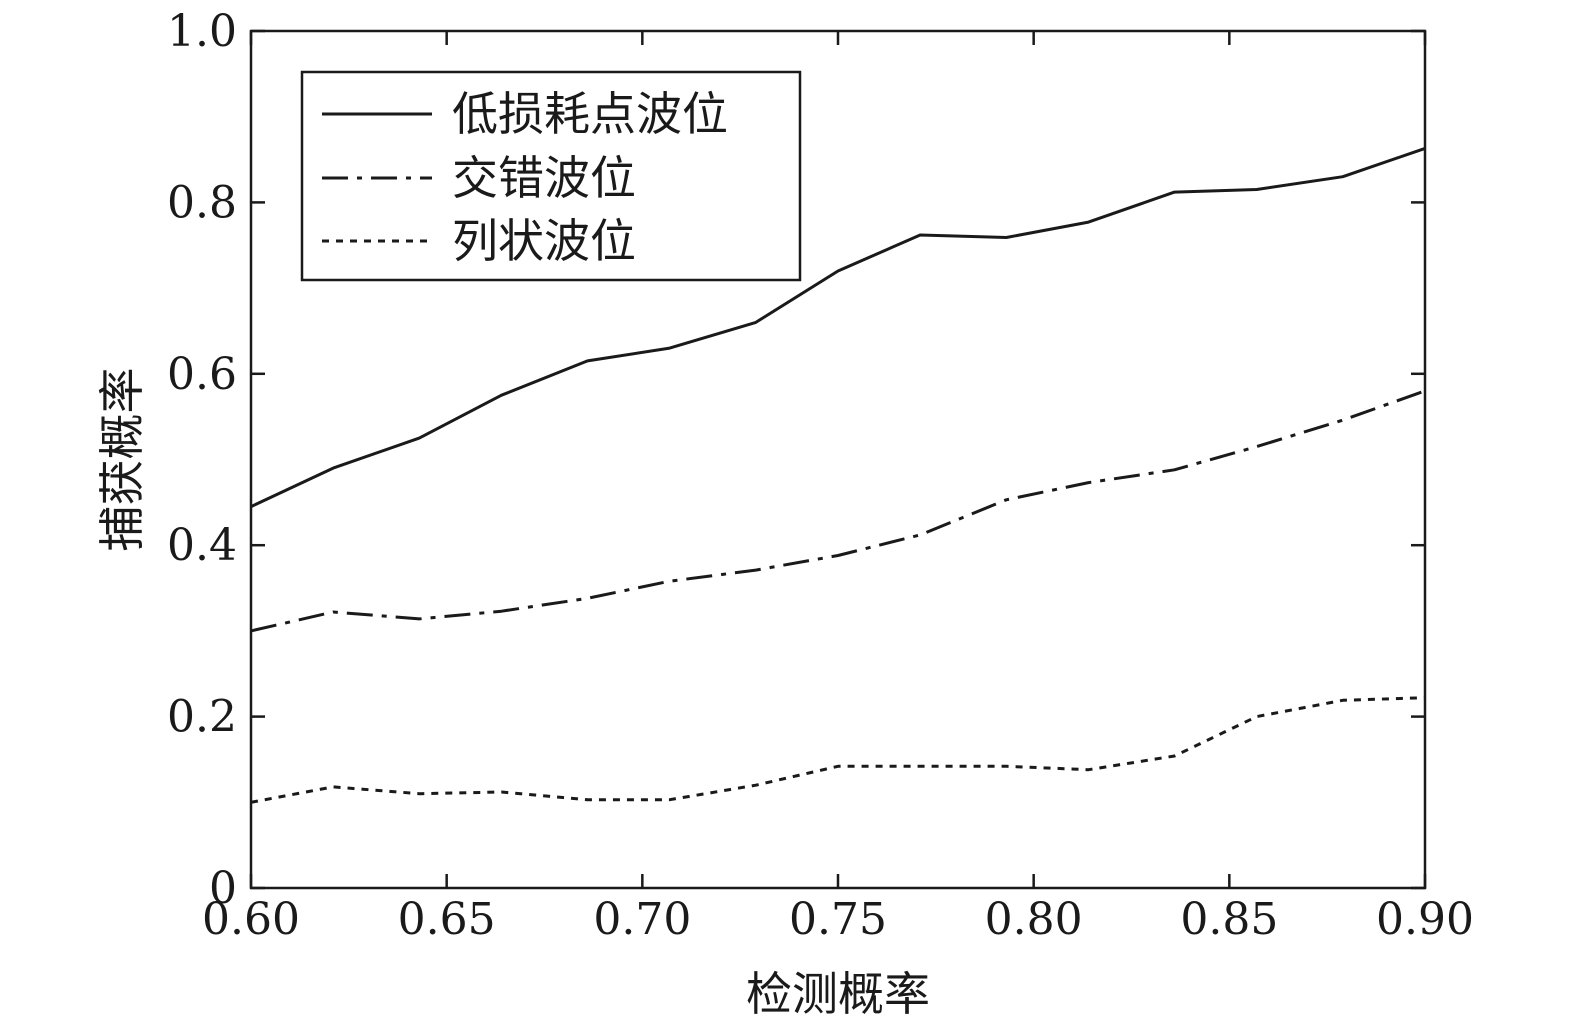 The width and height of the screenshot is (1575, 1028). I want to click on y-tick-label: 0.6, so click(202, 374).